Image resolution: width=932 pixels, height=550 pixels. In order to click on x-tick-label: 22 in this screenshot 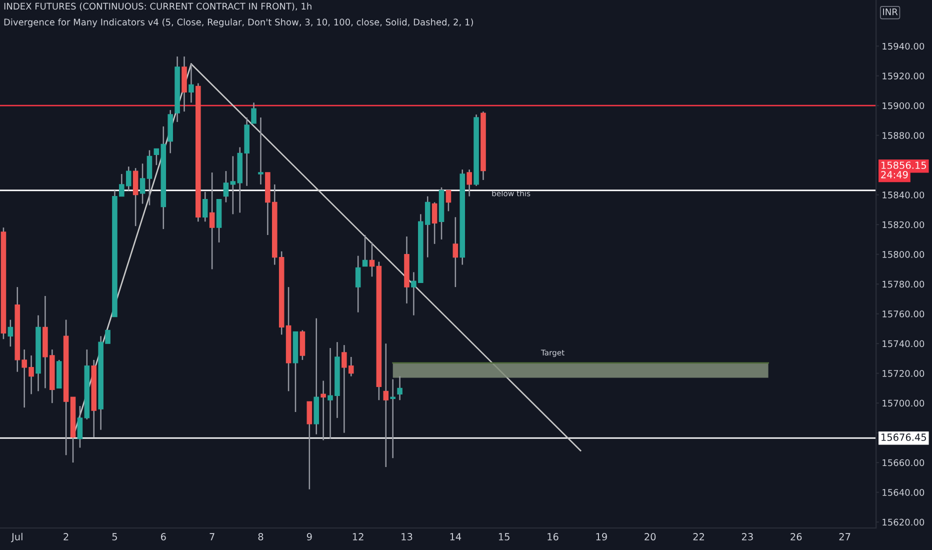, I will do `click(698, 536)`.